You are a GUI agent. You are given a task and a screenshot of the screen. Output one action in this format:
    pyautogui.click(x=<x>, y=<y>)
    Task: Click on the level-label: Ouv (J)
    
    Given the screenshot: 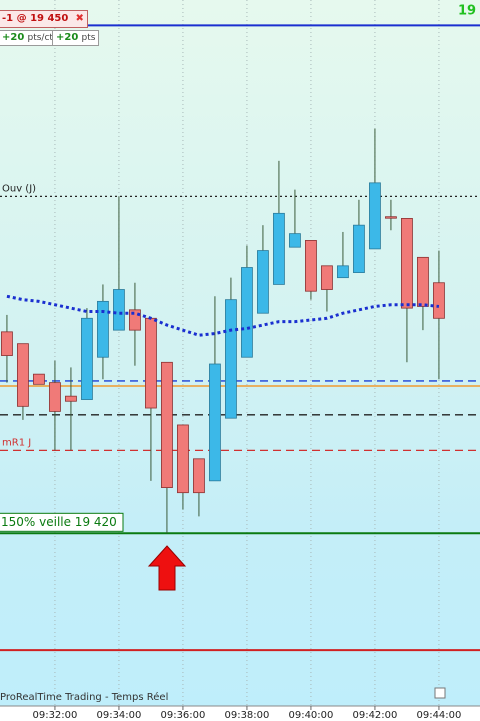 What is the action you would take?
    pyautogui.click(x=19, y=188)
    